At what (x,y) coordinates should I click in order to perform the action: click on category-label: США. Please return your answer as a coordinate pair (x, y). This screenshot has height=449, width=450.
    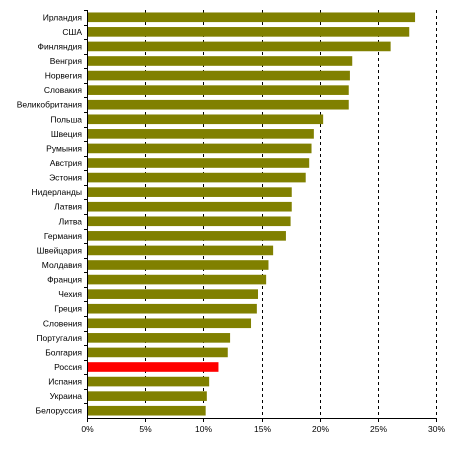
    Looking at the image, I should click on (72, 32).